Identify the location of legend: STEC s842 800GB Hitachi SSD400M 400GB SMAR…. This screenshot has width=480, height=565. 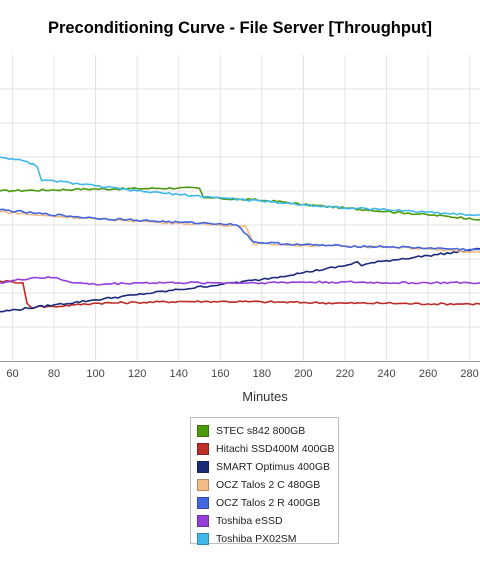
(264, 481).